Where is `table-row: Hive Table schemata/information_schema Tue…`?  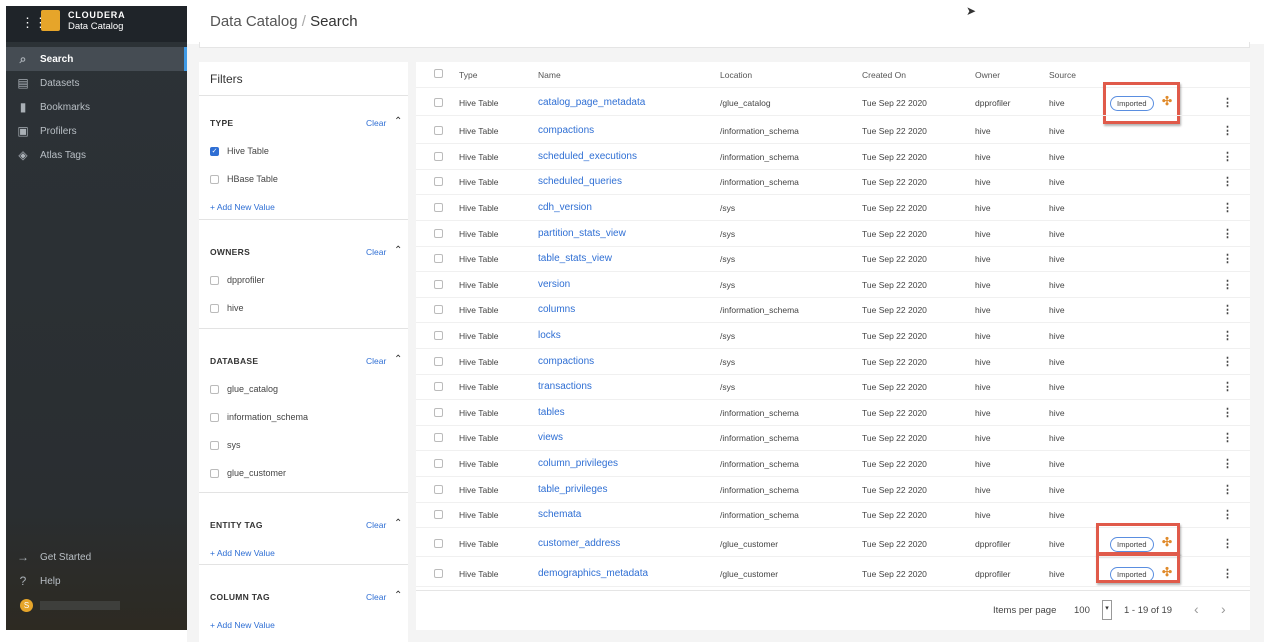
table-row: Hive Table schemata/information_schema Tue… is located at coordinates (833, 515).